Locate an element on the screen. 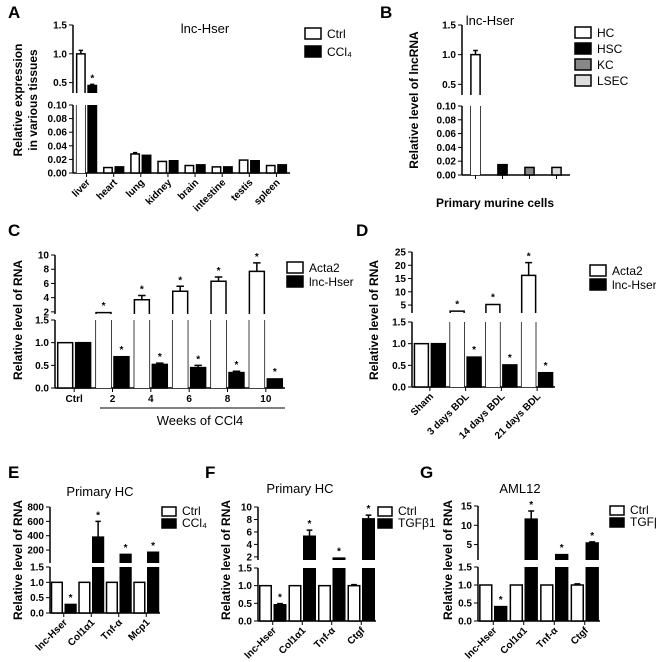 This screenshot has height=662, width=656. y-tick-label: 800 is located at coordinates (35, 508).